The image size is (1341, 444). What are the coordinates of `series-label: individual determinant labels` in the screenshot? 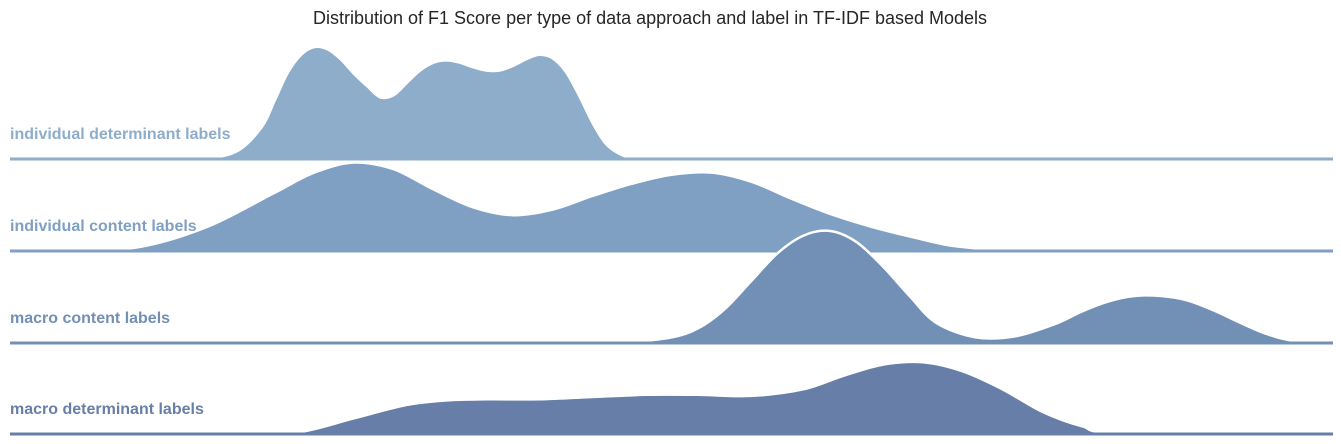 It's located at (120, 134).